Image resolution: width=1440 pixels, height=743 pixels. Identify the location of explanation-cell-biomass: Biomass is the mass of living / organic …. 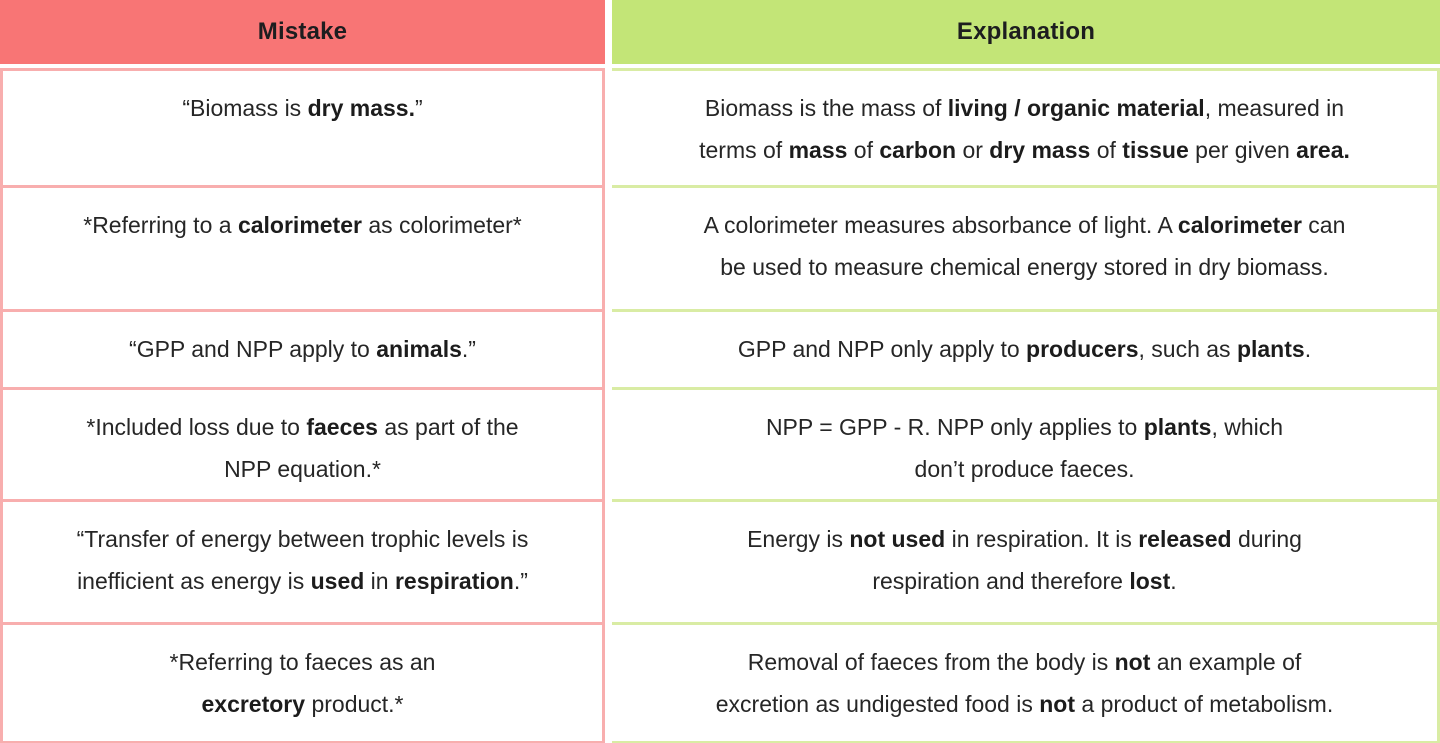
(1026, 128).